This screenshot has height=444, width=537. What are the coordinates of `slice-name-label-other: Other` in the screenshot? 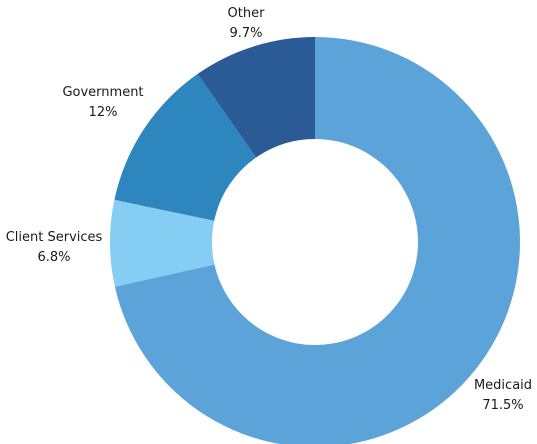 It's located at (247, 13).